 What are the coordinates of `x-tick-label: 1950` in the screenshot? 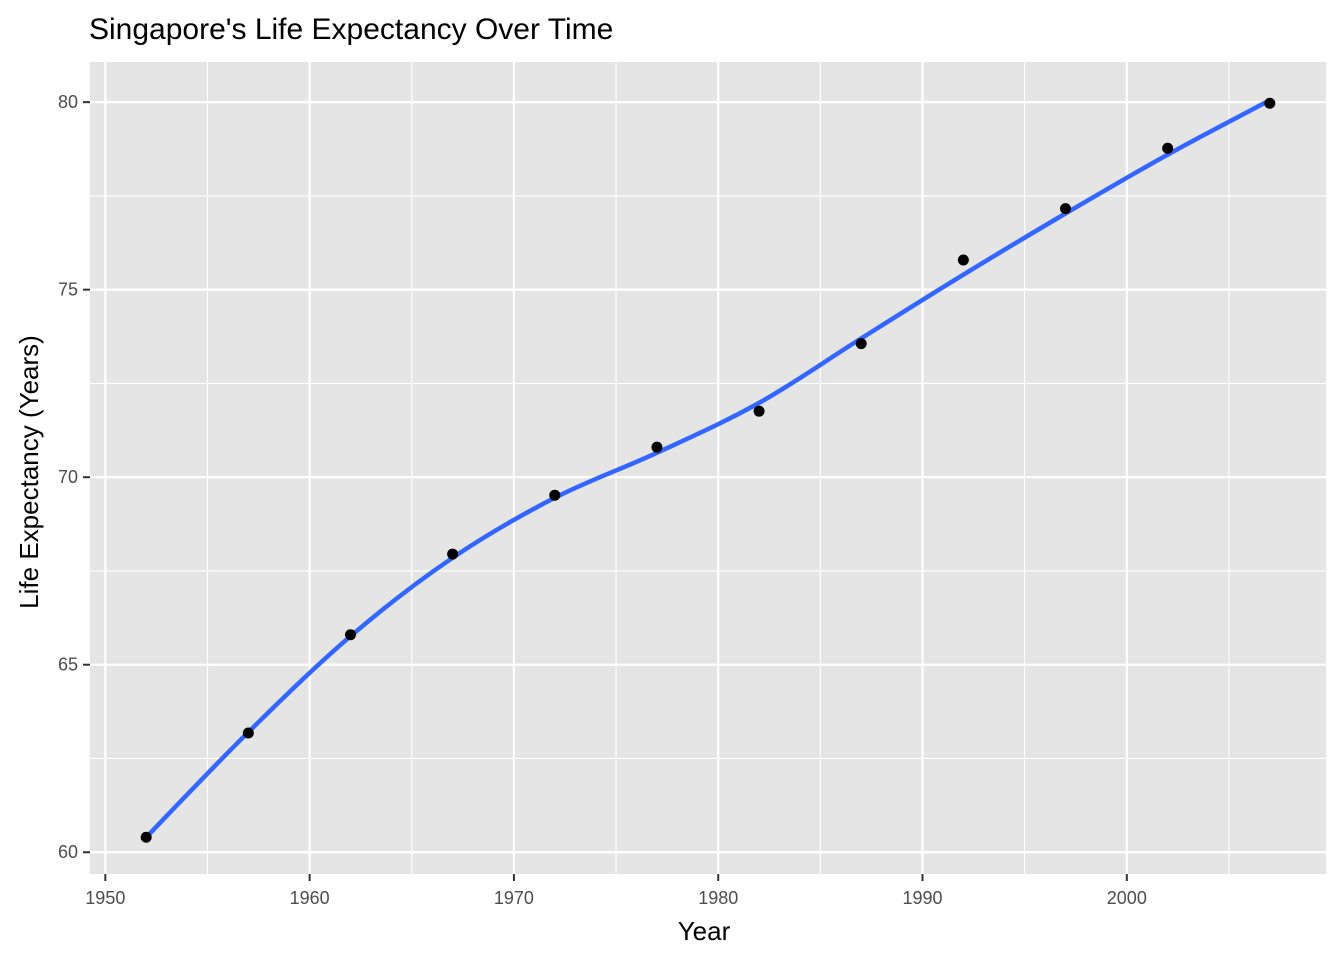 It's located at (105, 898).